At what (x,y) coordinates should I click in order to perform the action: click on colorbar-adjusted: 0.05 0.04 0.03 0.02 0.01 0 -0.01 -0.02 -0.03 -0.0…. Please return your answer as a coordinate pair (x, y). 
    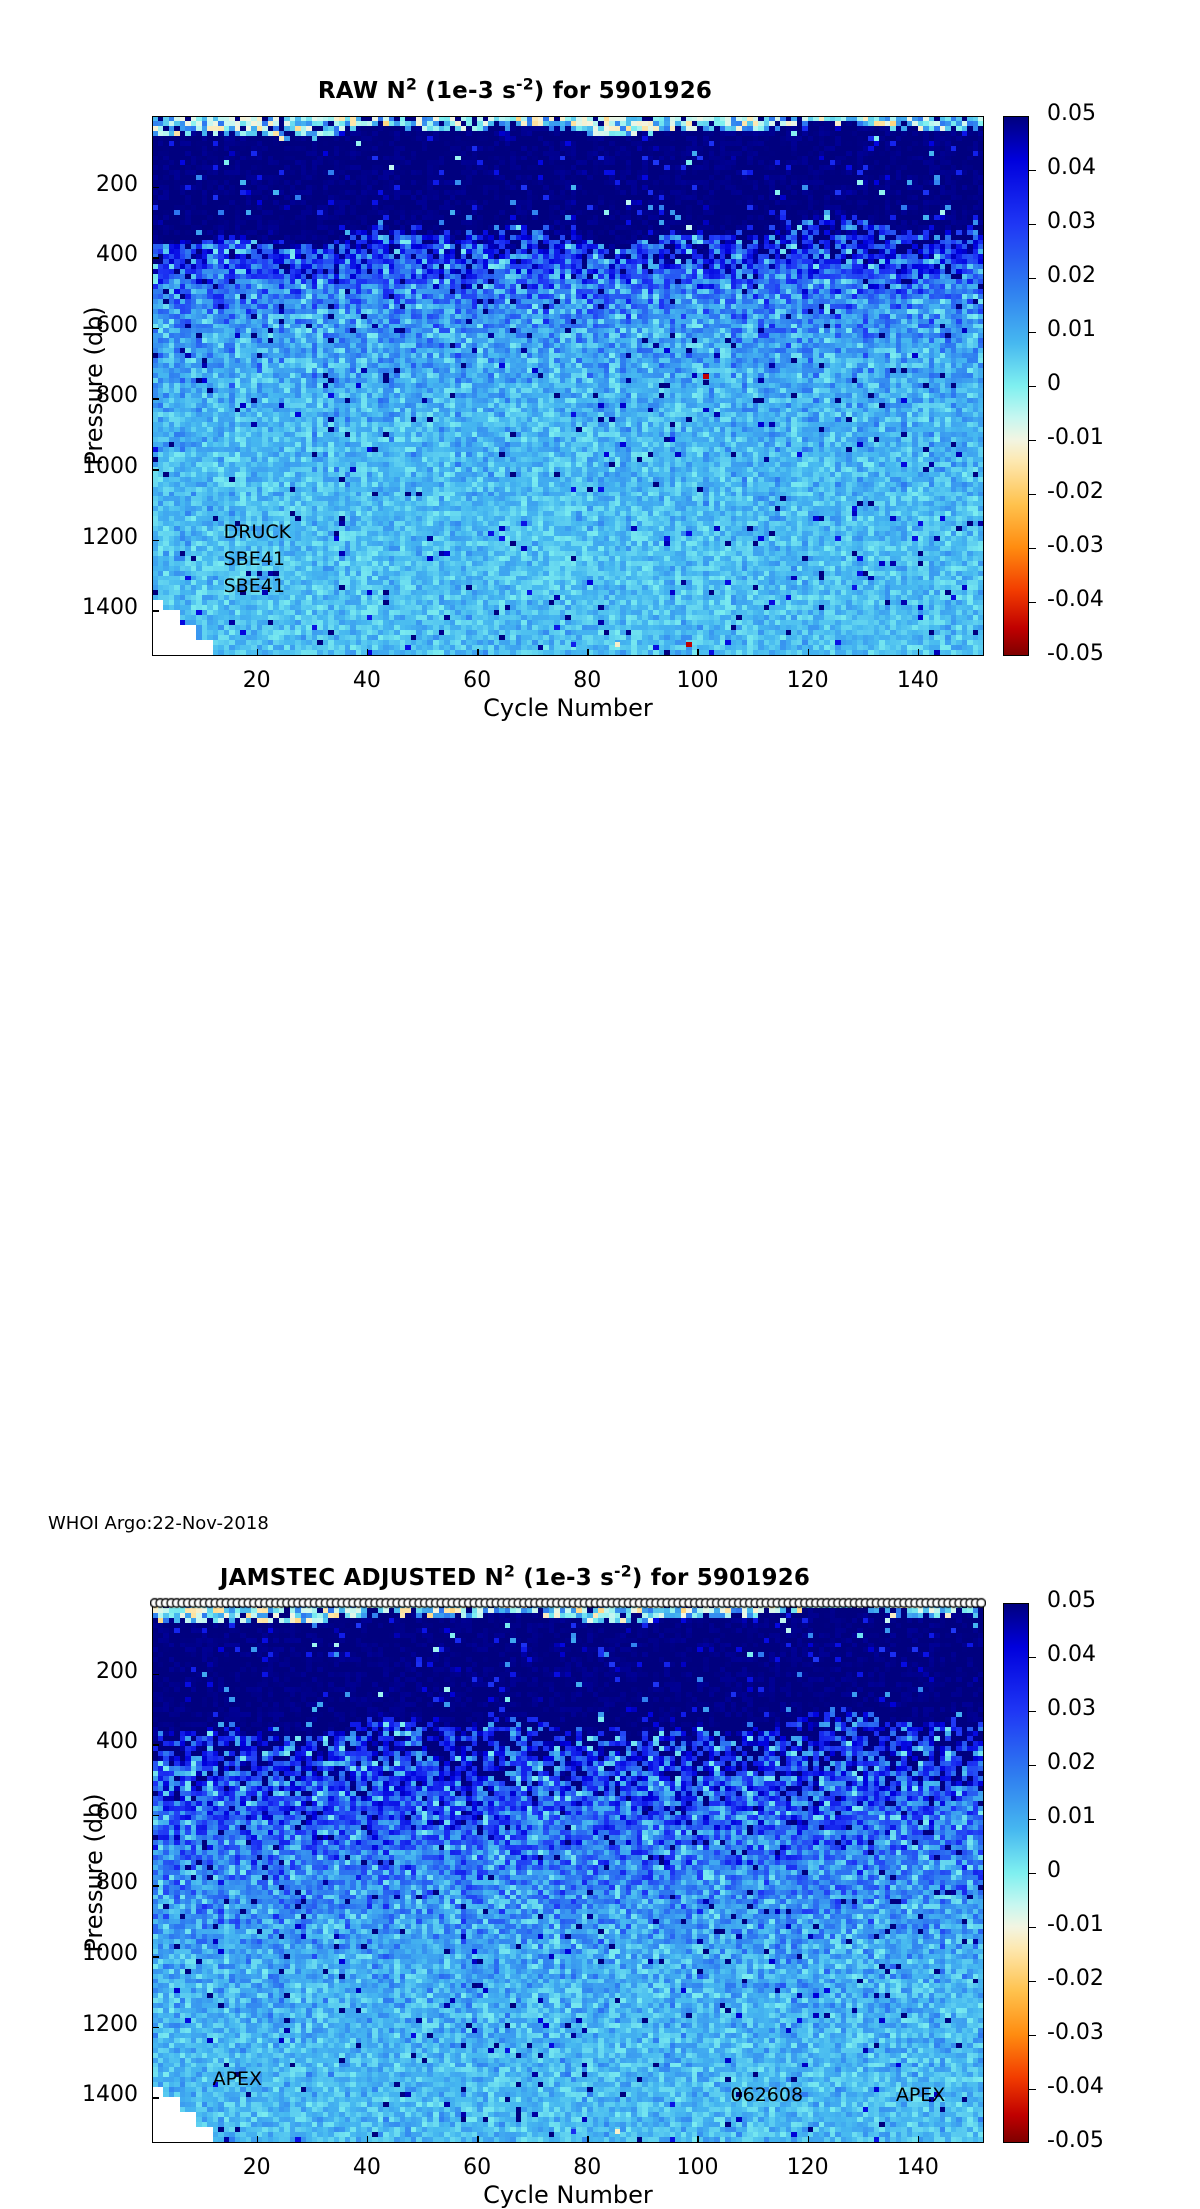
    Looking at the image, I should click on (1053, 1870).